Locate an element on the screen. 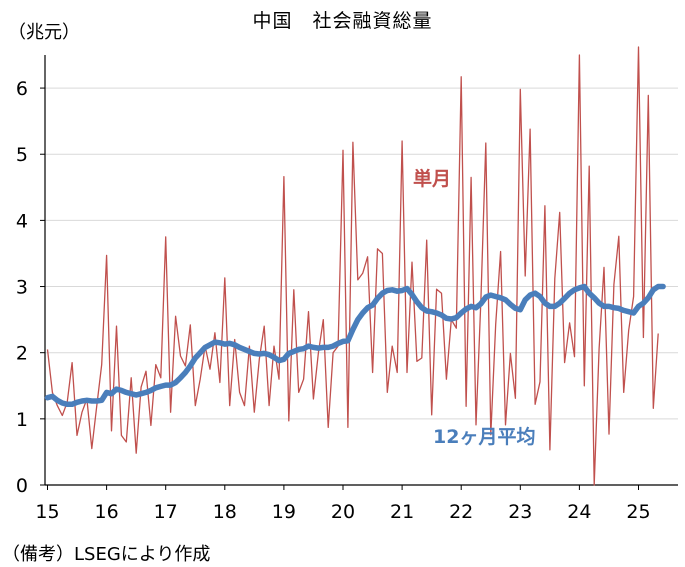 This screenshot has width=685, height=567. source-note: （備考）LSEGにより作成 is located at coordinates (106, 554).